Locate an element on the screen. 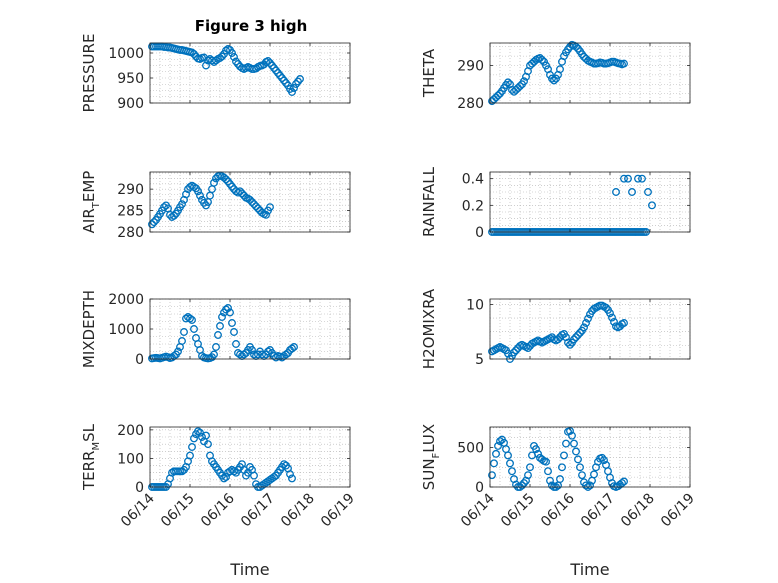  y-axis-label-main: RAINFALL is located at coordinates (429, 201).